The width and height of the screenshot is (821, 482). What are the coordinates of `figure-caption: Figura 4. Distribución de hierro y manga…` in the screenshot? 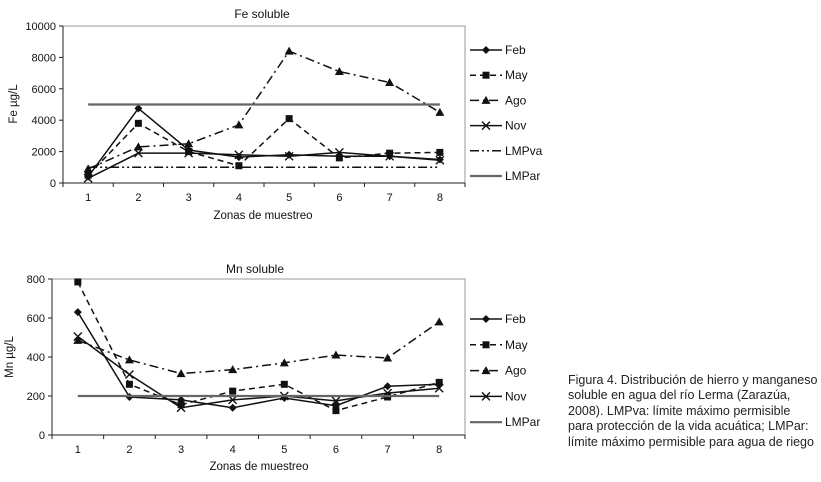 It's located at (693, 411).